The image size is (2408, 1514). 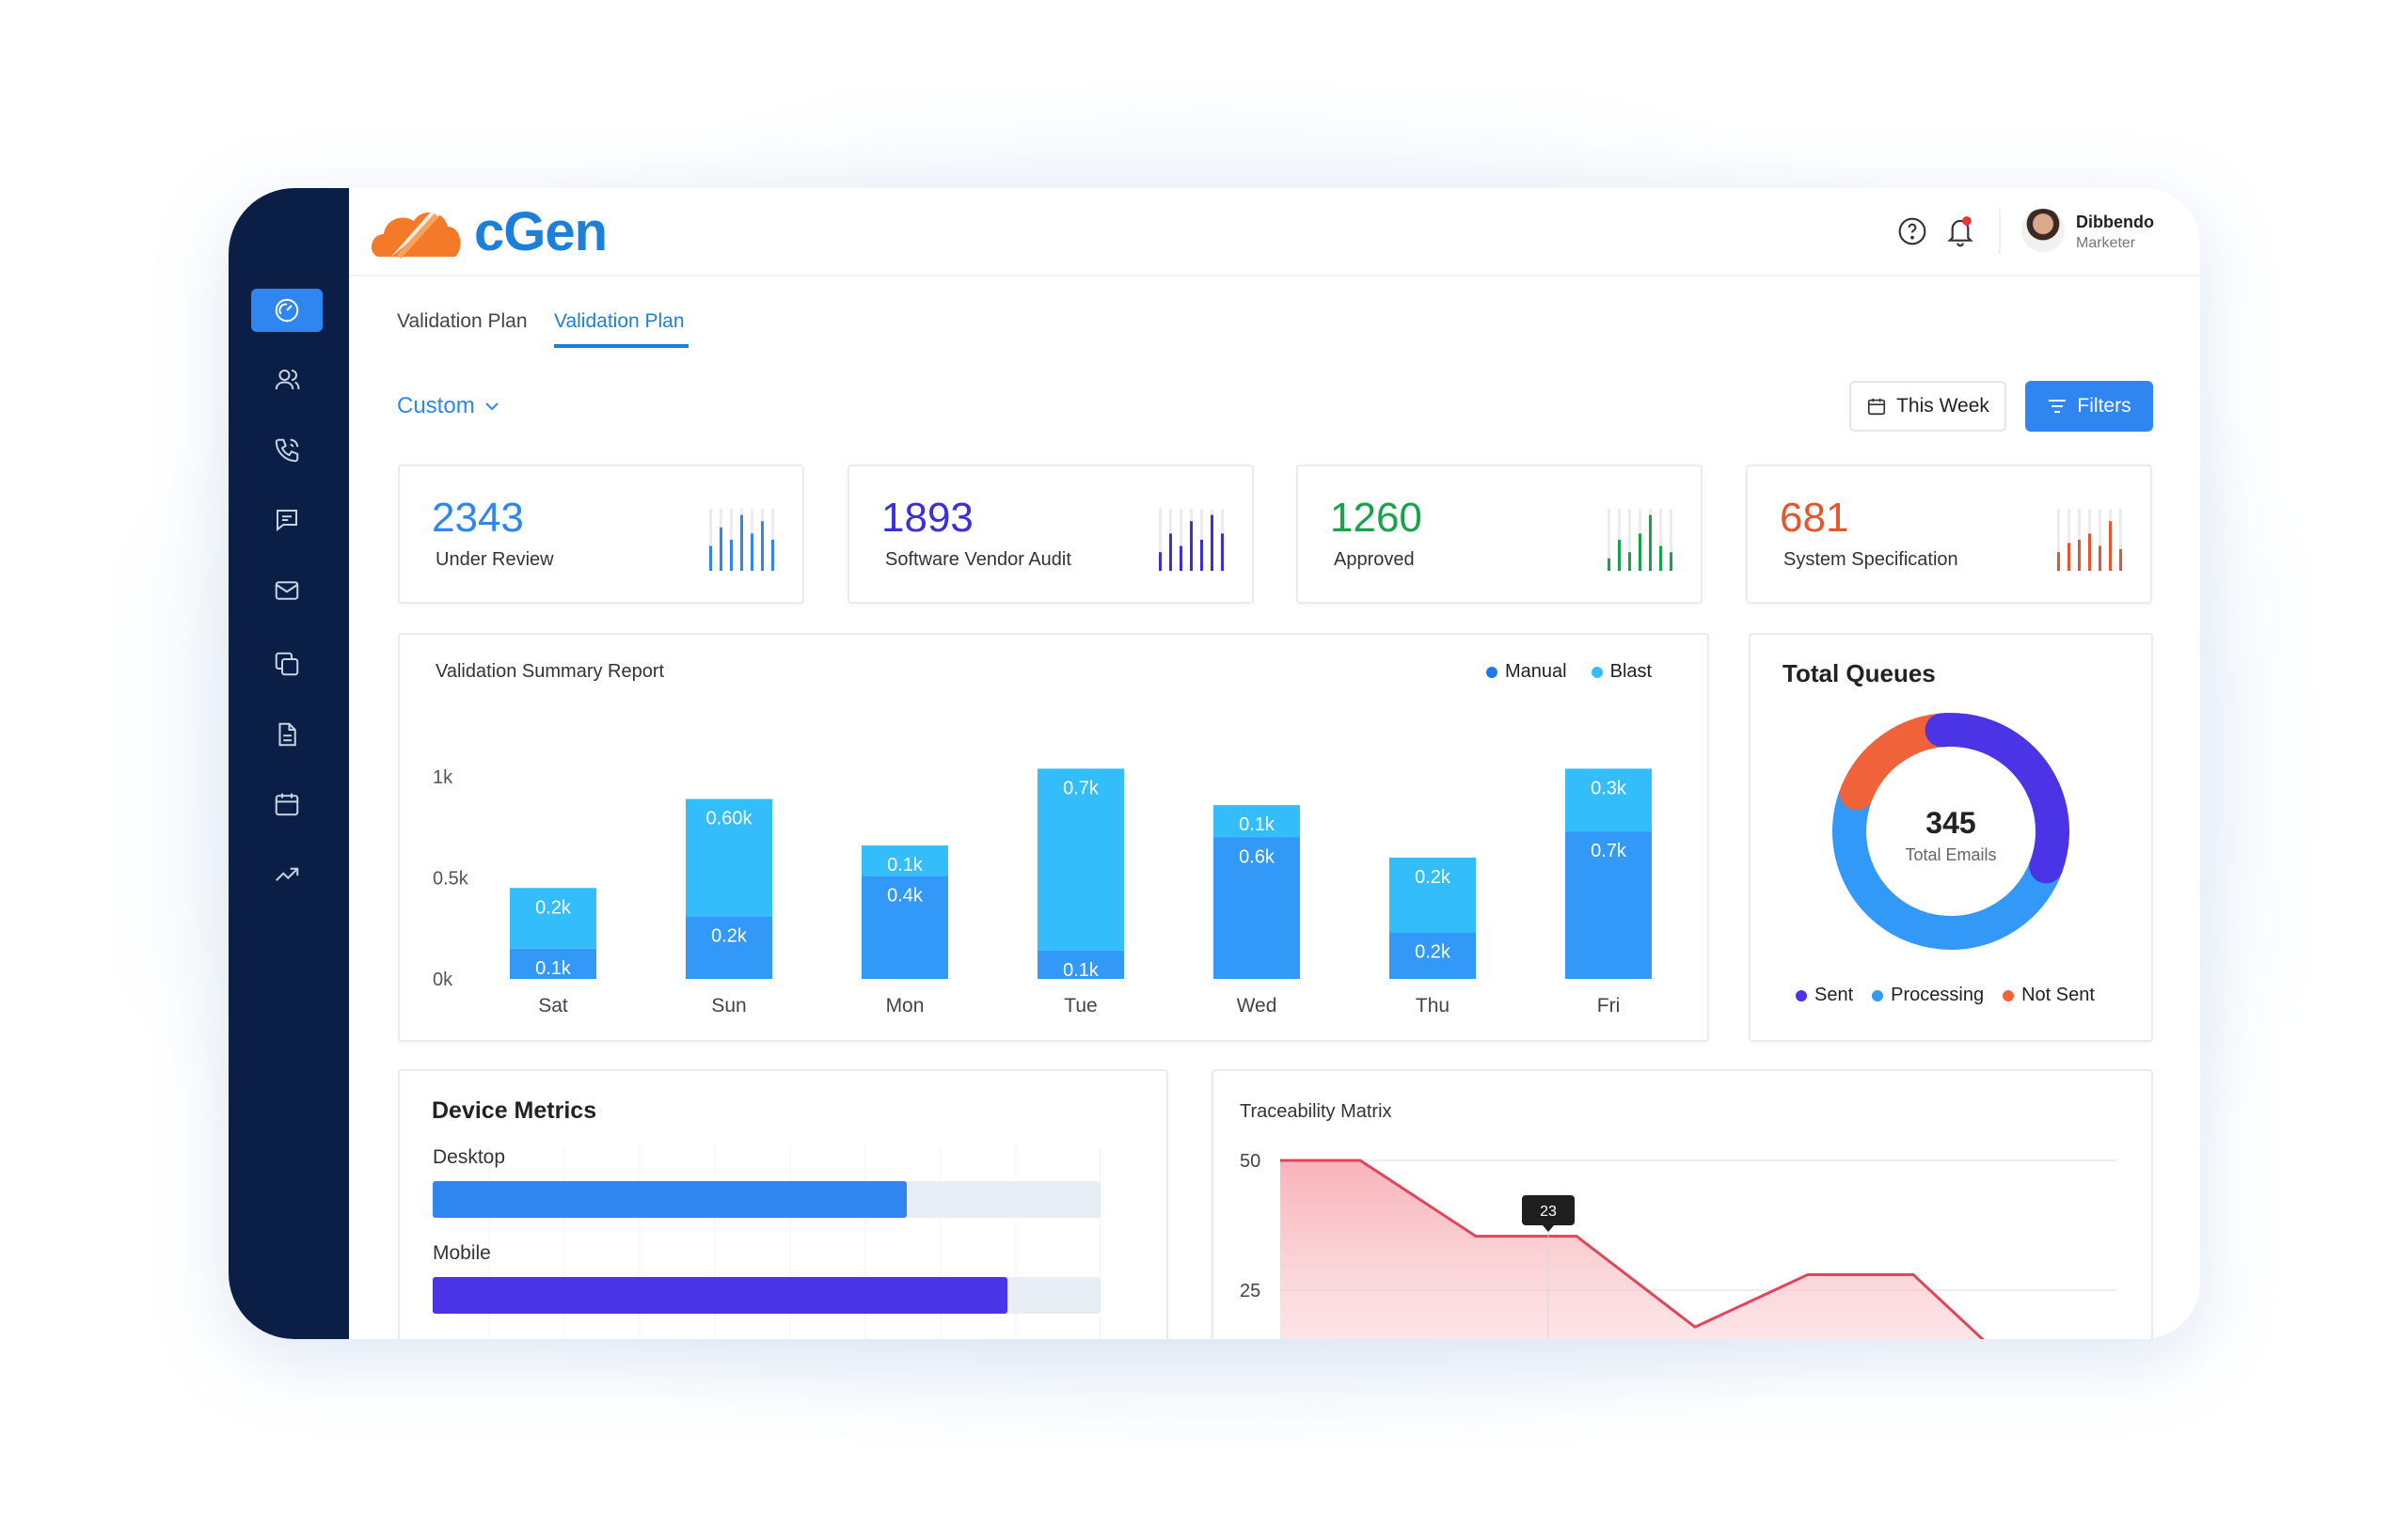 I want to click on avatar, so click(x=2043, y=230).